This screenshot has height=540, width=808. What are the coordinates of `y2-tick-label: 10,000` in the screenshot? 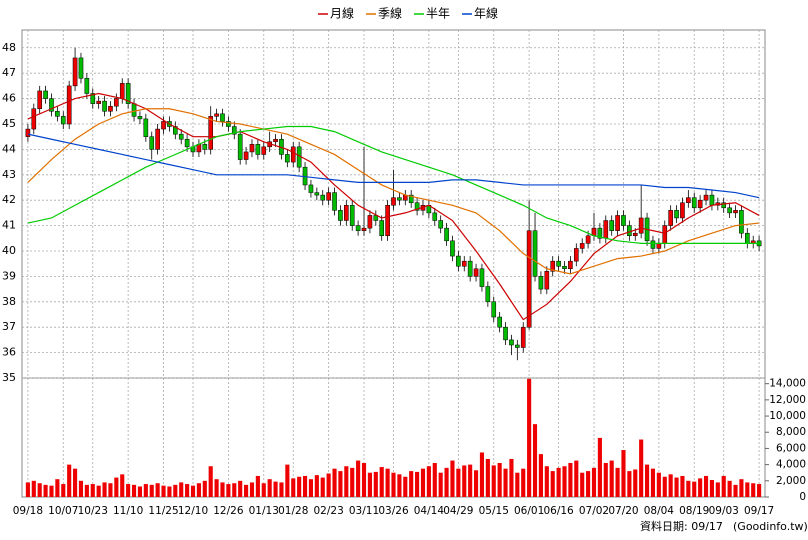 It's located at (787, 416).